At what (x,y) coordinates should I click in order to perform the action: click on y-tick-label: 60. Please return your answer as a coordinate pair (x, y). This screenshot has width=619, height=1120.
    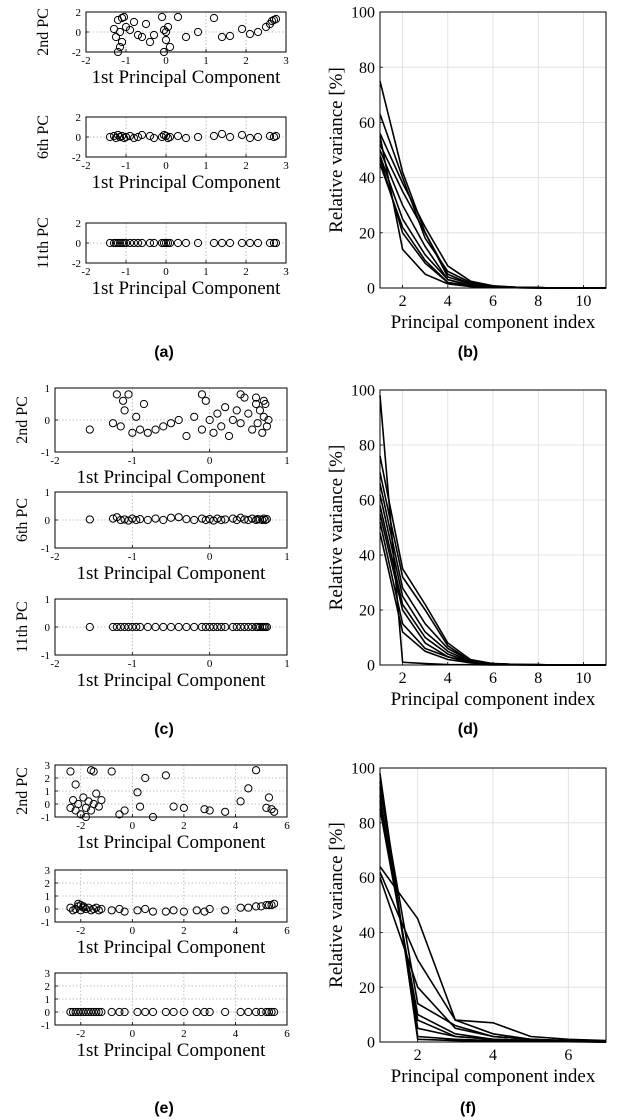
    Looking at the image, I should click on (367, 501).